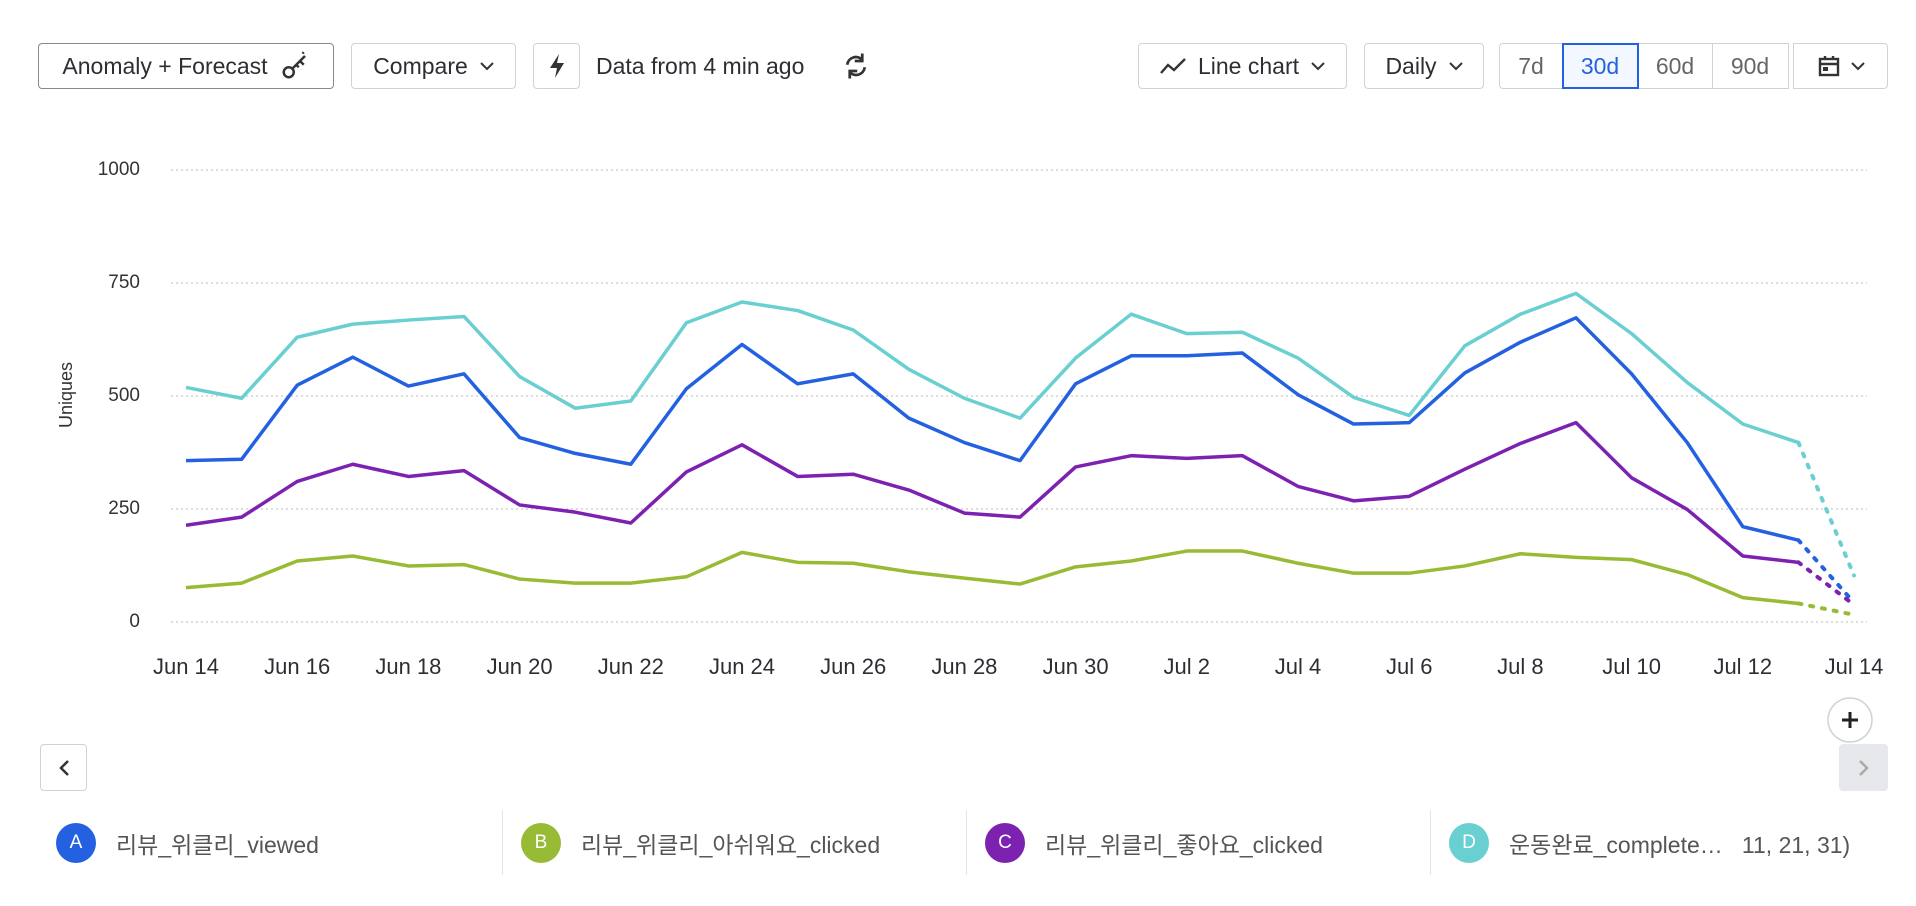 The width and height of the screenshot is (1916, 906). What do you see at coordinates (1854, 666) in the screenshot?
I see `x-tick-label: Jul 14` at bounding box center [1854, 666].